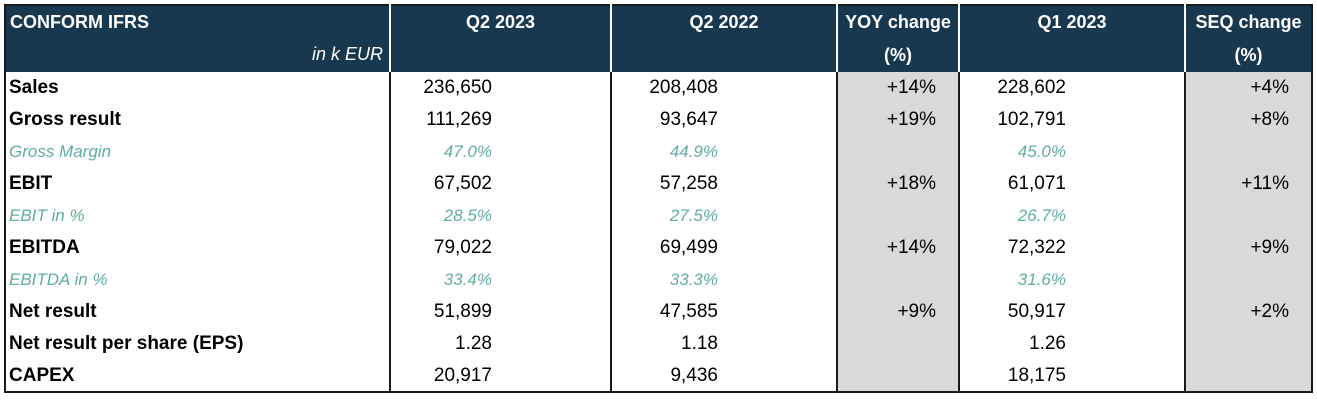 The image size is (1317, 400). Describe the element at coordinates (500, 216) in the screenshot. I see `cell-q2-2023: 28.5%` at that location.